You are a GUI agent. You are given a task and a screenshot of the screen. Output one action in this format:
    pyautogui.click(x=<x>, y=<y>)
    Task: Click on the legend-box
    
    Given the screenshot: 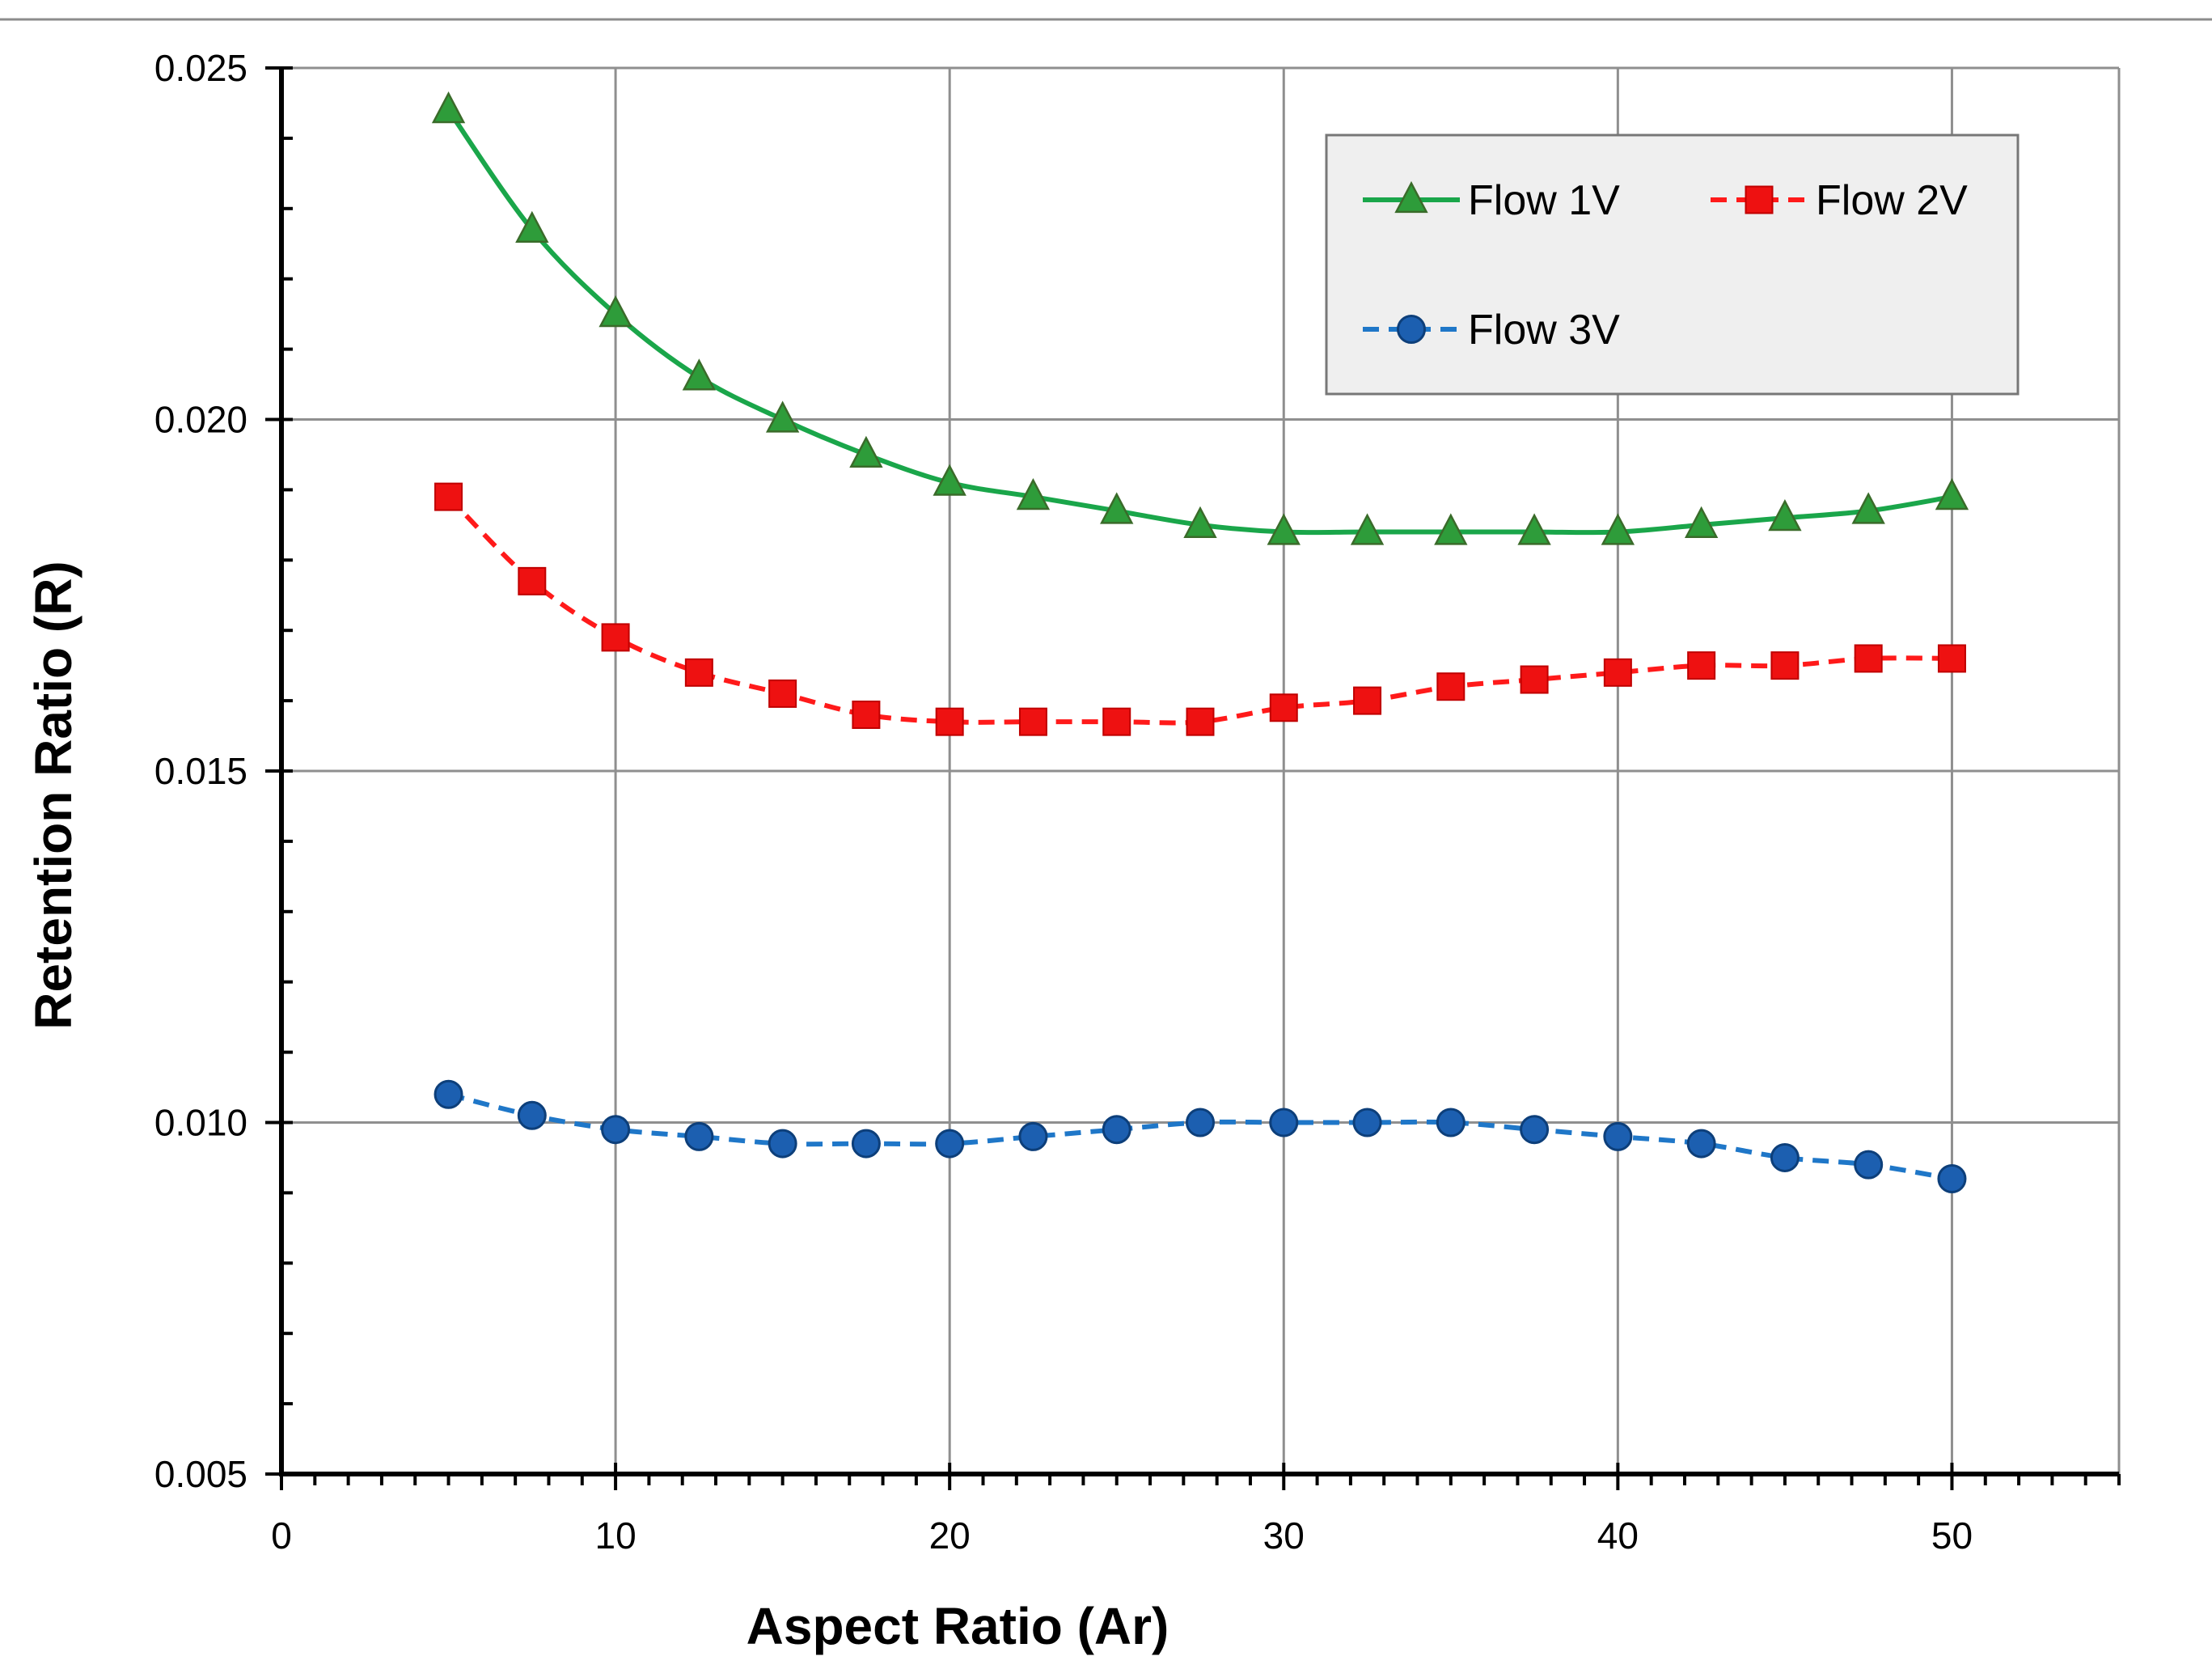 What is the action you would take?
    pyautogui.click(x=1672, y=264)
    